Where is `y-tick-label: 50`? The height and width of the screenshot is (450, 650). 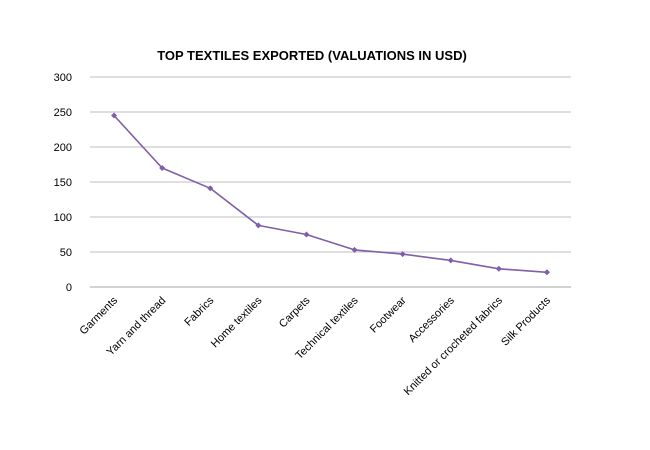
y-tick-label: 50 is located at coordinates (66, 253).